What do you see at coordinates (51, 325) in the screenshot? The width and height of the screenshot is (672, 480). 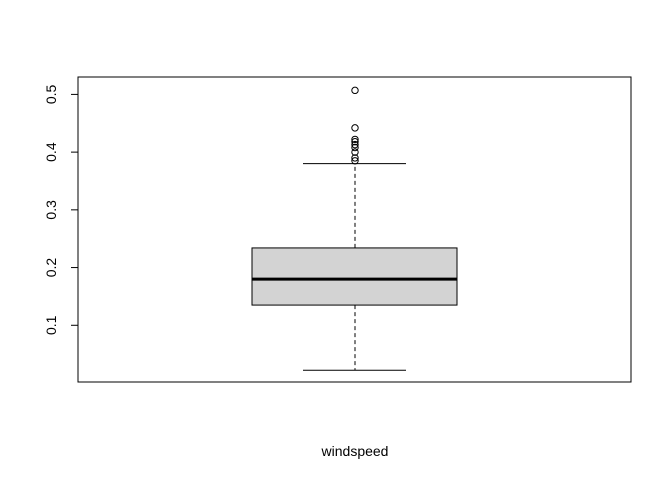 I see `y-tick-label: 0.1` at bounding box center [51, 325].